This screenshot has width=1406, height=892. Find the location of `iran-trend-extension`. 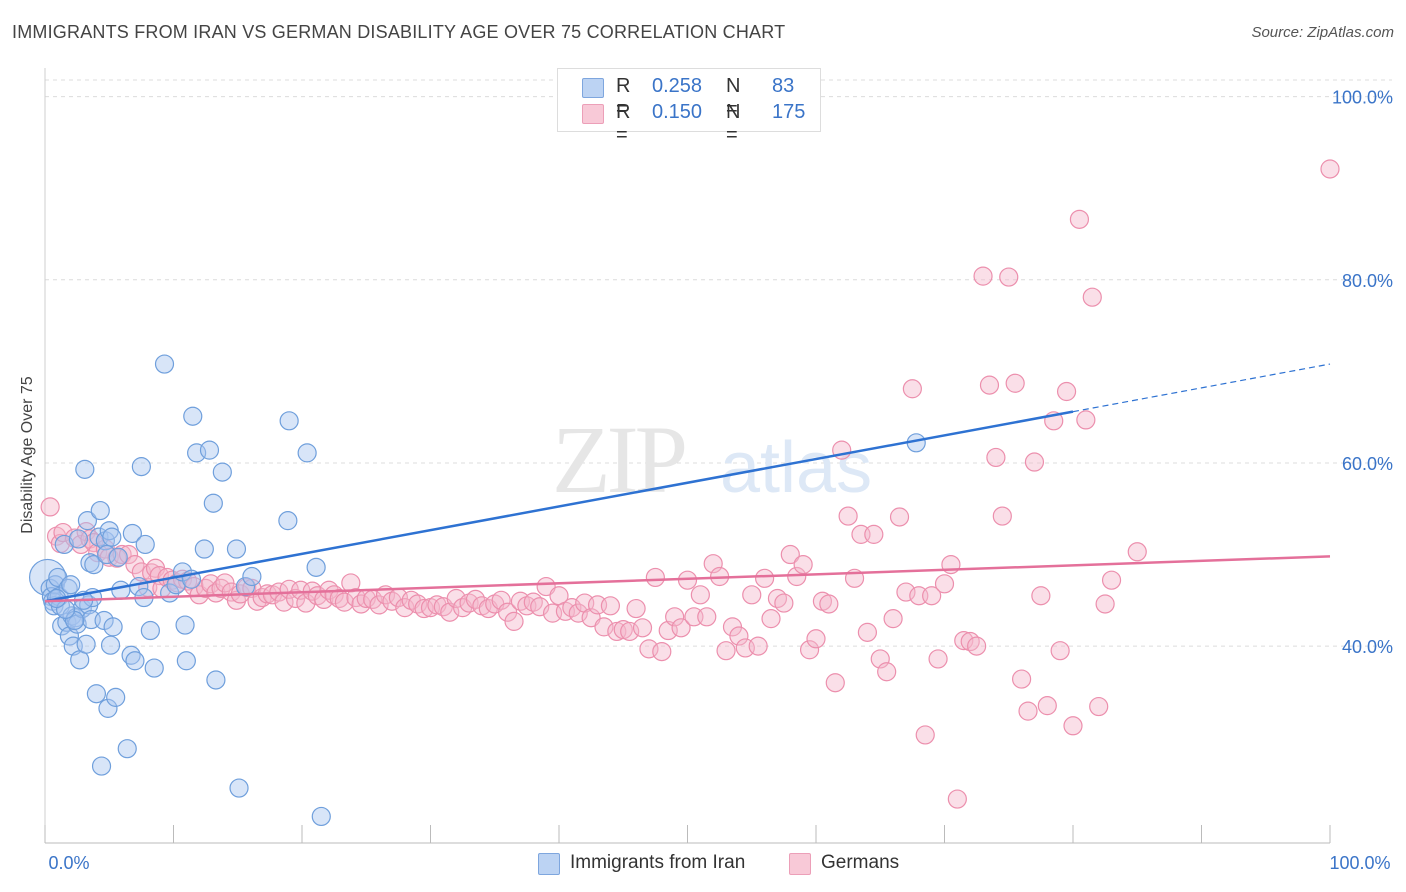

iran-trend-extension is located at coordinates (1201, 388).